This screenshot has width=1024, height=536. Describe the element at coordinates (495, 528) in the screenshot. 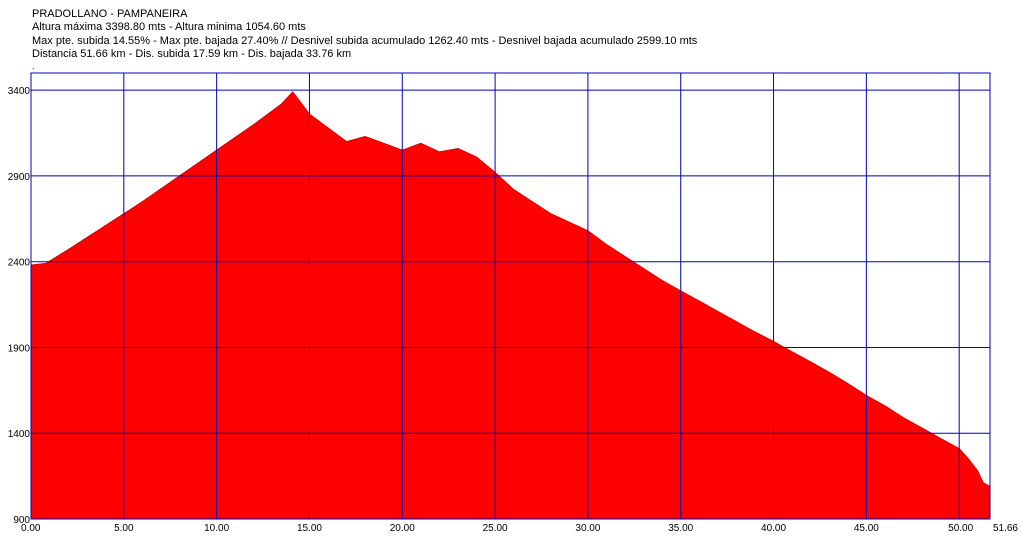

I see `x-tick-label: 25.00` at that location.